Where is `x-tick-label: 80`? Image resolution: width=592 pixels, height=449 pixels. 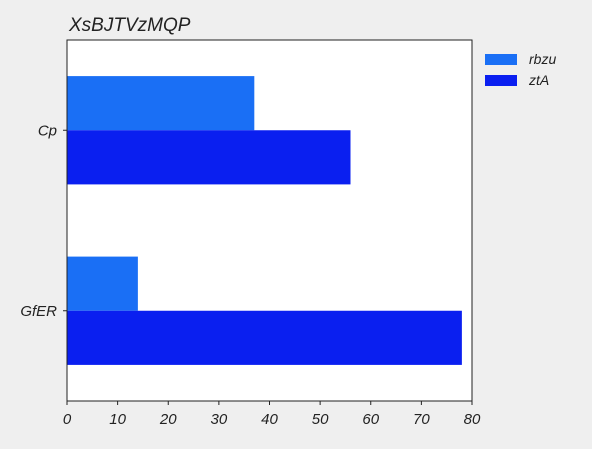 x-tick-label: 80 is located at coordinates (472, 419).